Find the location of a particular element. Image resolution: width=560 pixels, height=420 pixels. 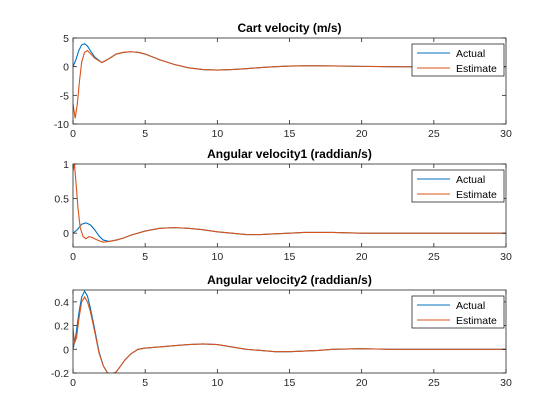

y-tick-label: 1 is located at coordinates (66, 165).